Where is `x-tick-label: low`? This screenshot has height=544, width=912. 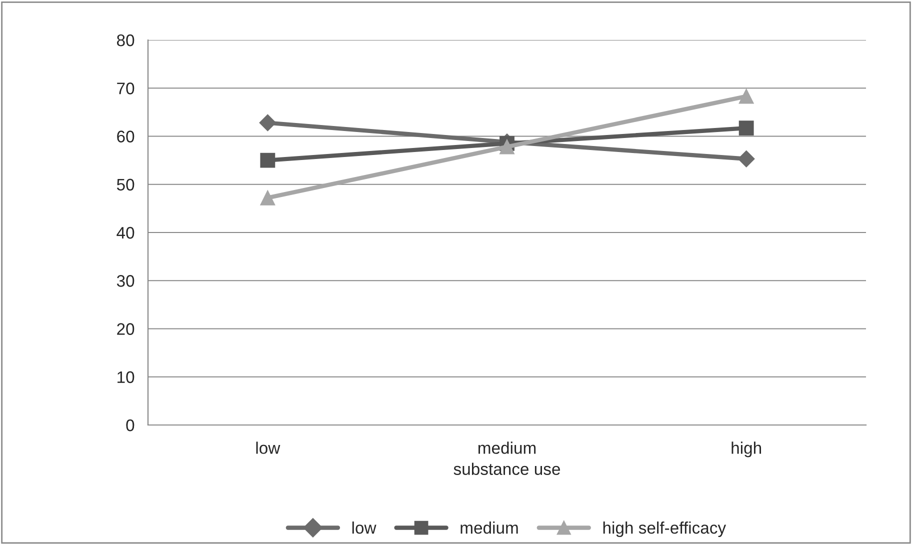 x-tick-label: low is located at coordinates (268, 448).